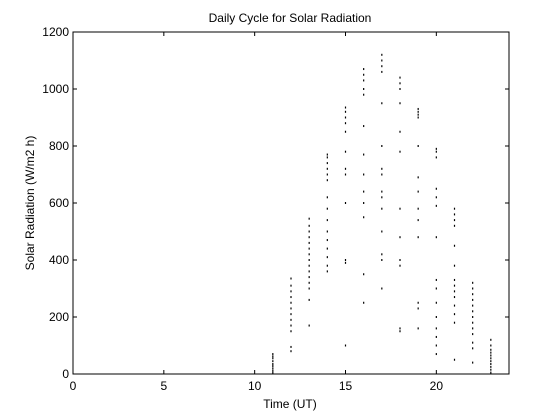  I want to click on y-tick-label: 800, so click(59, 146).